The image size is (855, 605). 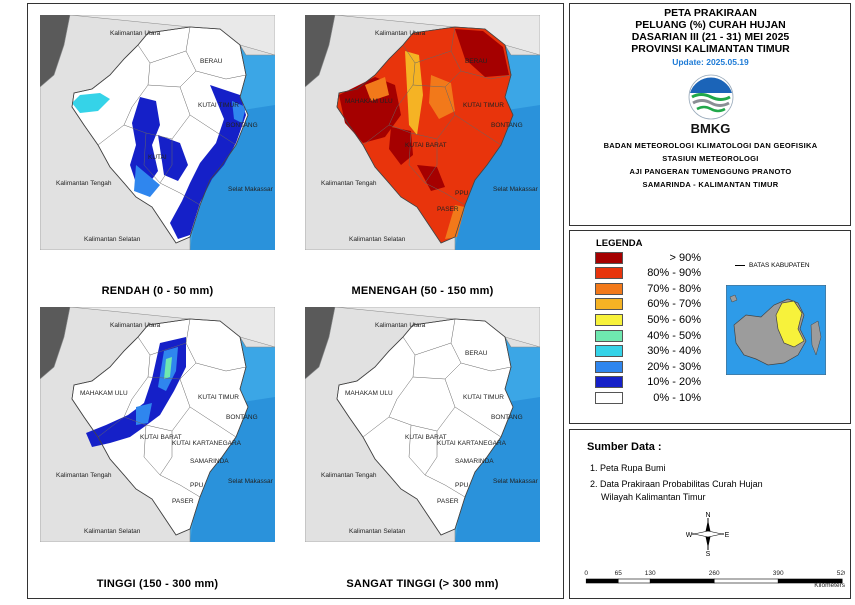 What do you see at coordinates (677, 397) in the screenshot?
I see `legend-label: 0% - 10%` at bounding box center [677, 397].